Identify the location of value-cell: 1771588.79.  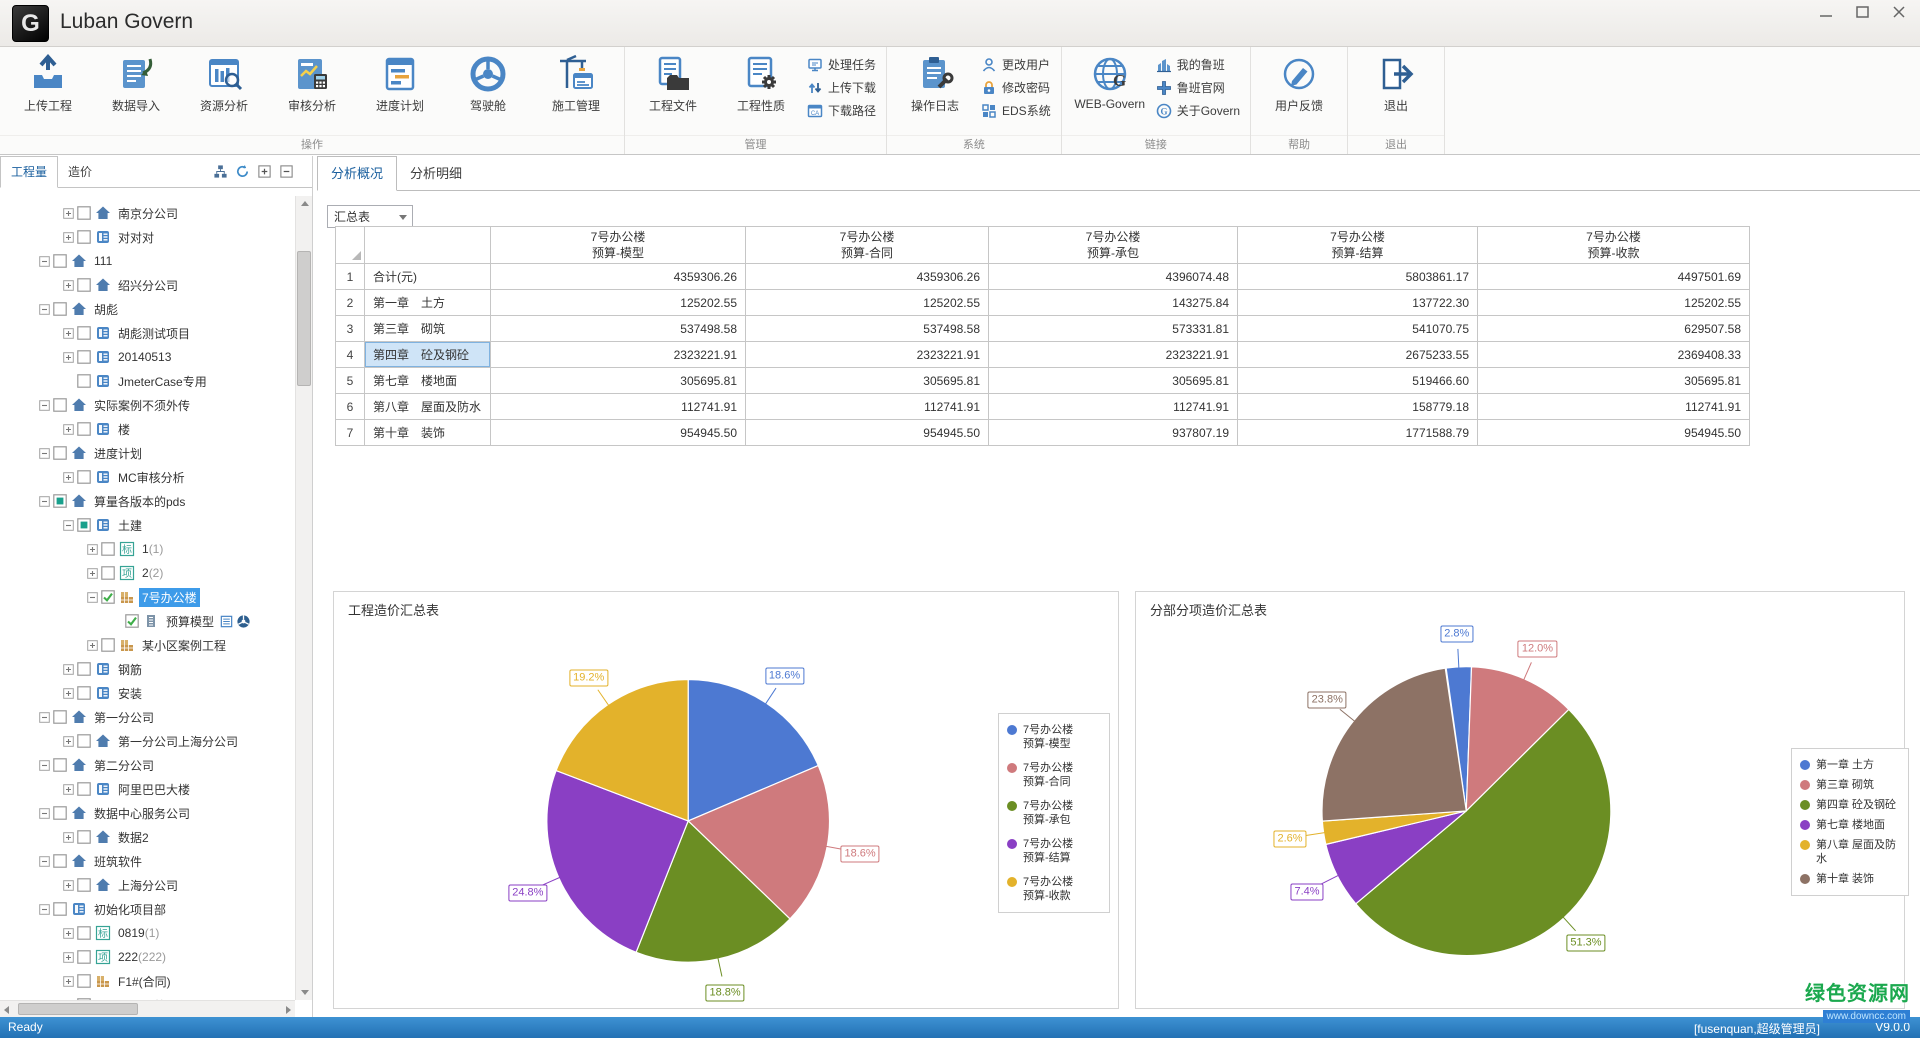
(1357, 432).